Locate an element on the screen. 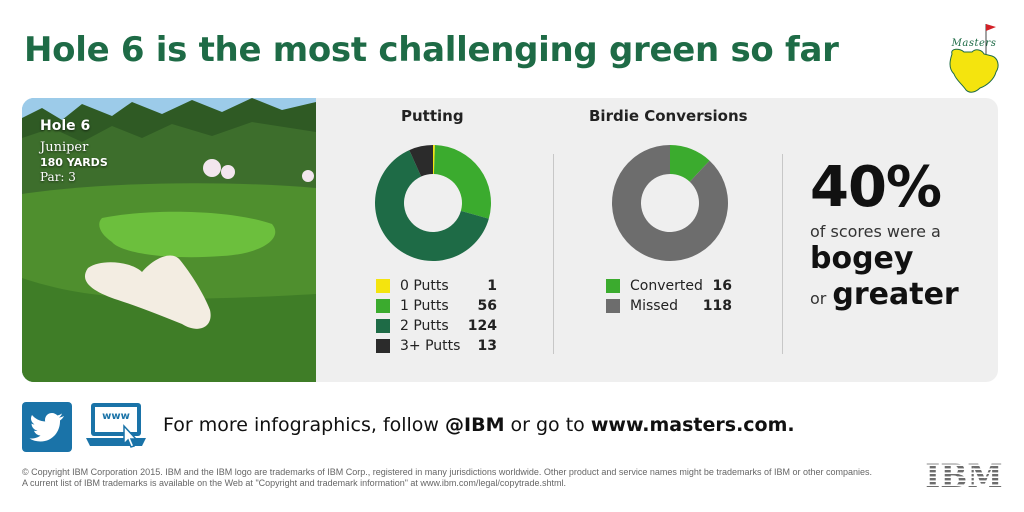  ibm-striped-logo: IBM is located at coordinates (963, 476).